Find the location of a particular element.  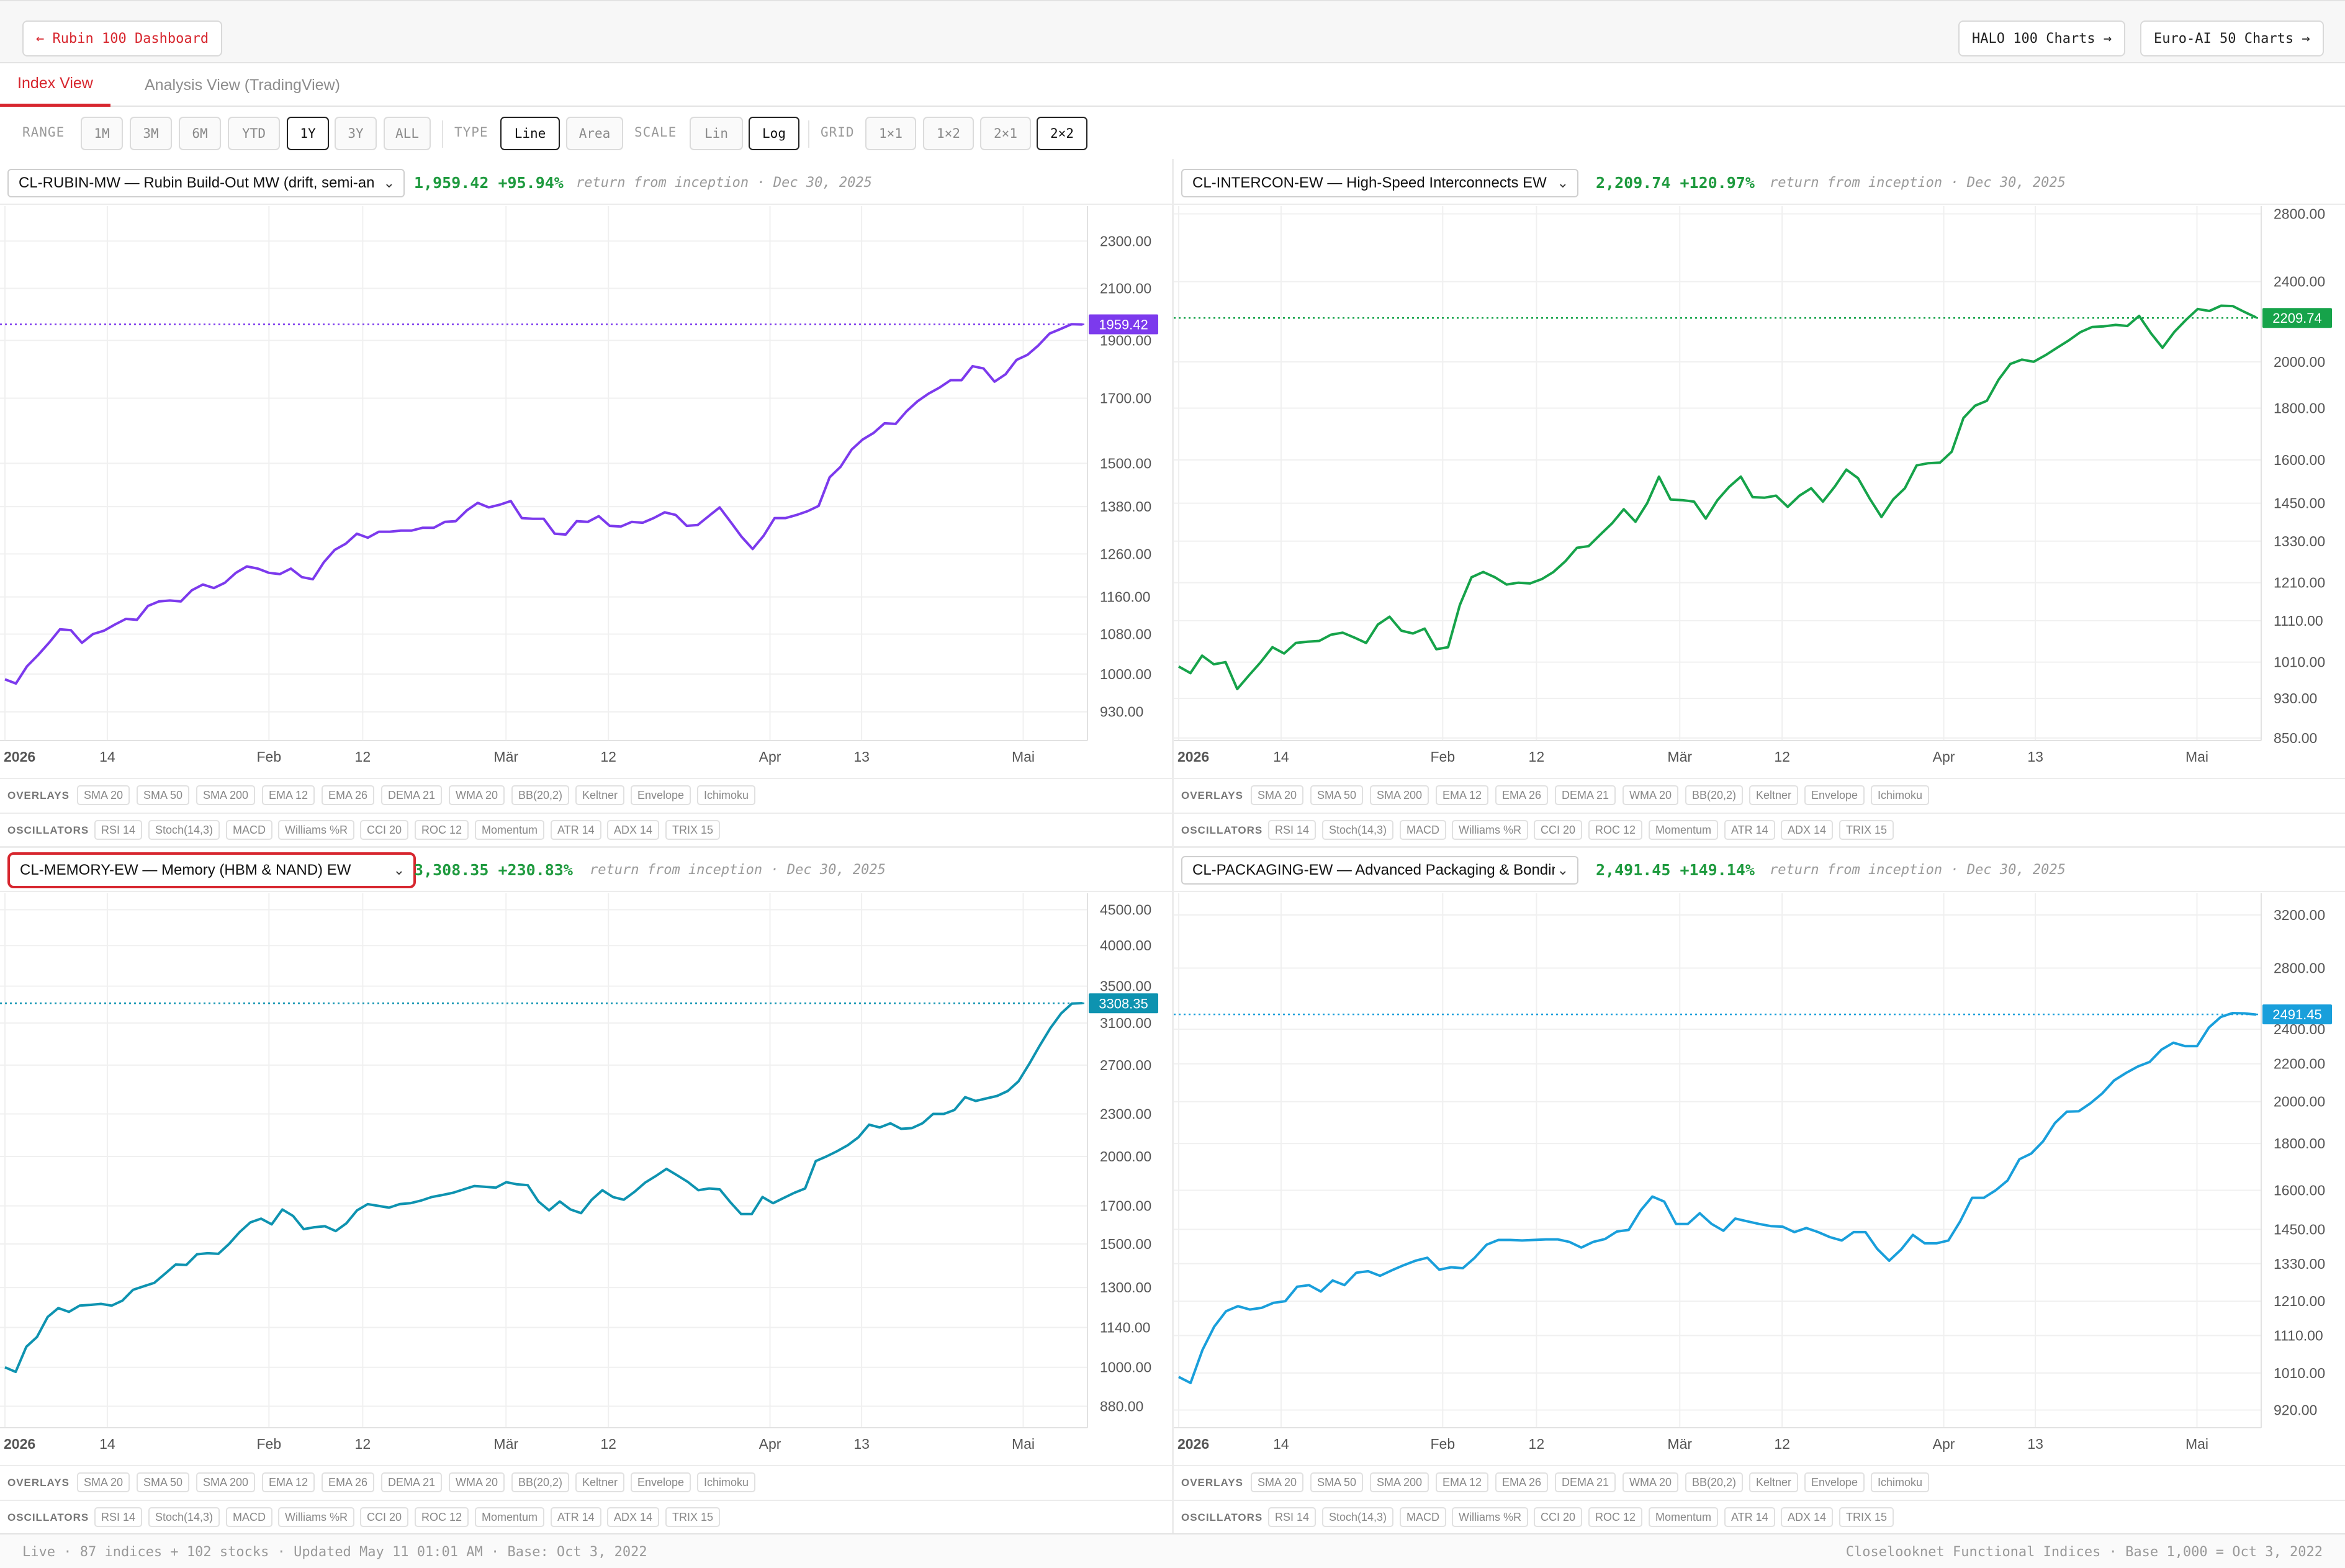

tab-index-view: Index View is located at coordinates (55, 85).